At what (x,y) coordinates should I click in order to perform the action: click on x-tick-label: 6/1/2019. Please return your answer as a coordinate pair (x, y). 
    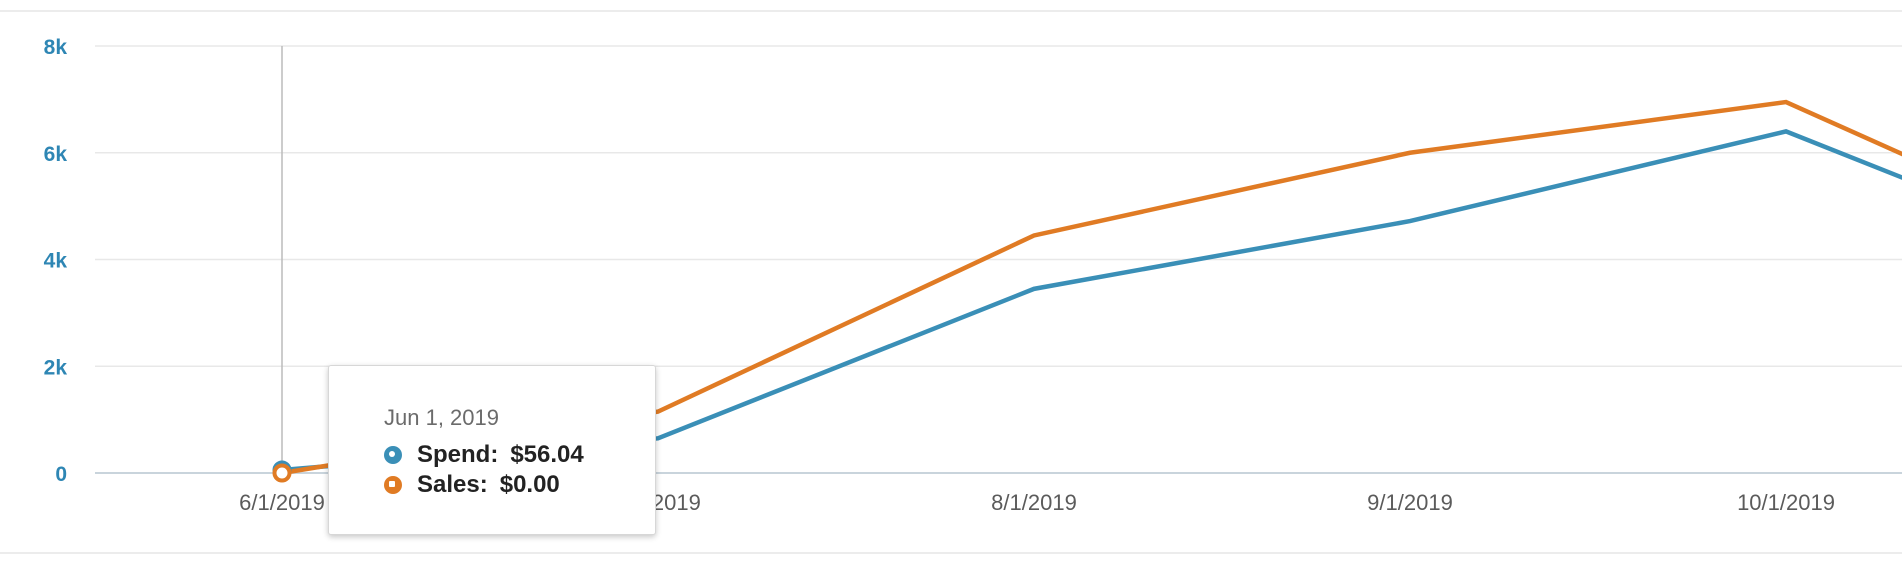
    Looking at the image, I should click on (282, 502).